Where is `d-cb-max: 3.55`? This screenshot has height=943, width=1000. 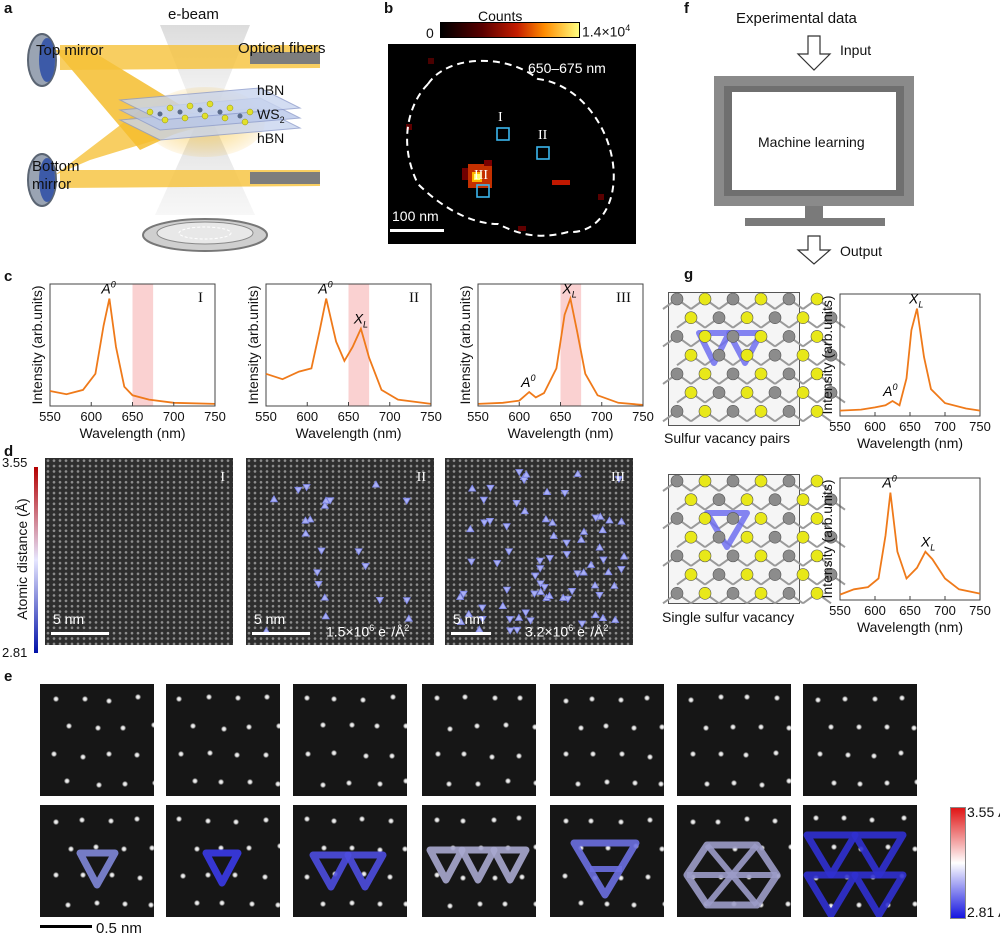 d-cb-max: 3.55 is located at coordinates (15, 462).